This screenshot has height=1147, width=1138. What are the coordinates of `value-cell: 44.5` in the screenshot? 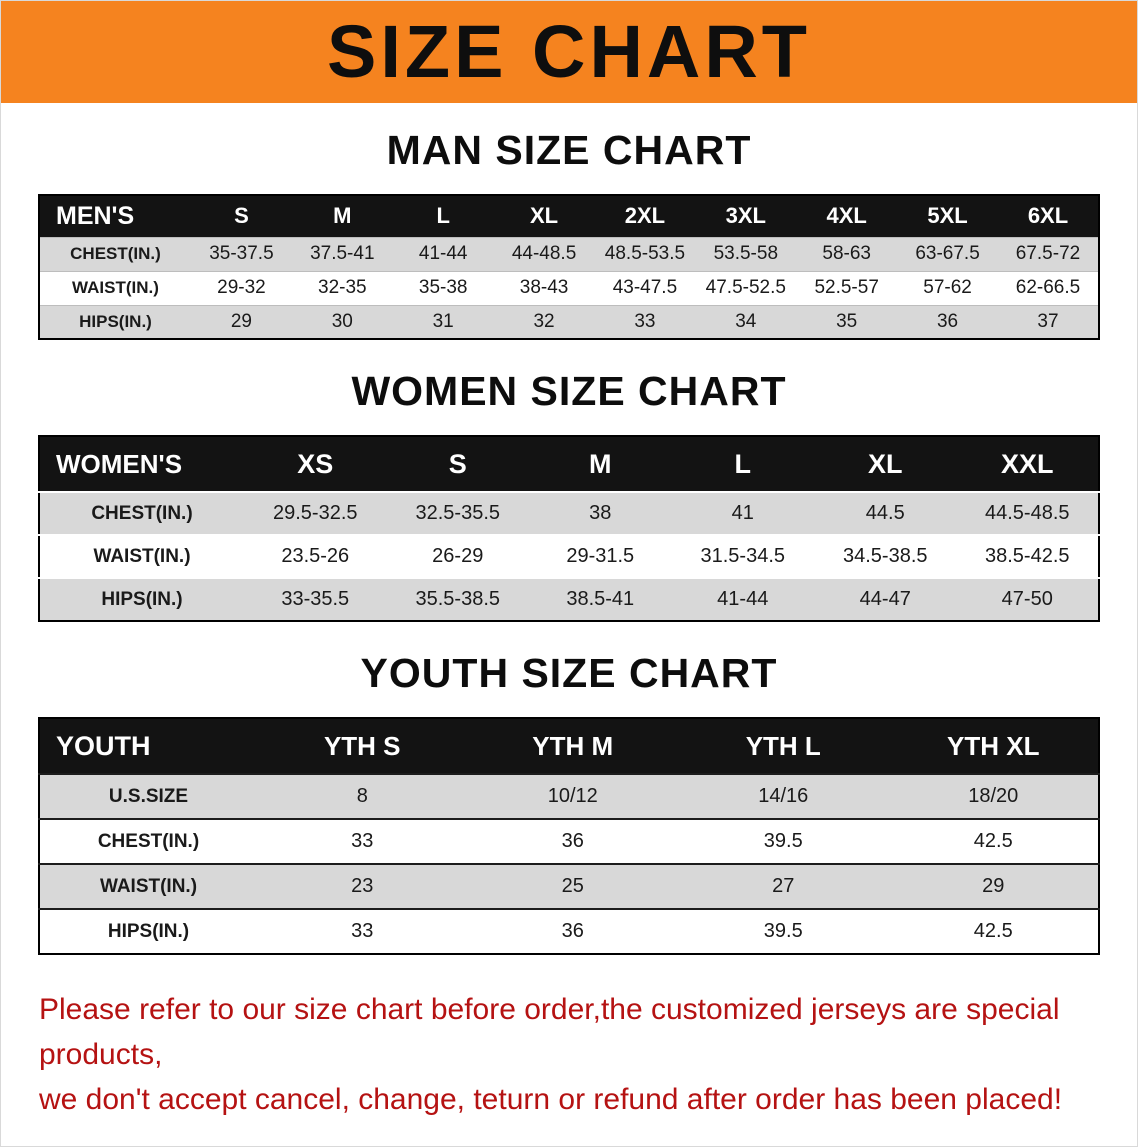 It's located at (885, 513).